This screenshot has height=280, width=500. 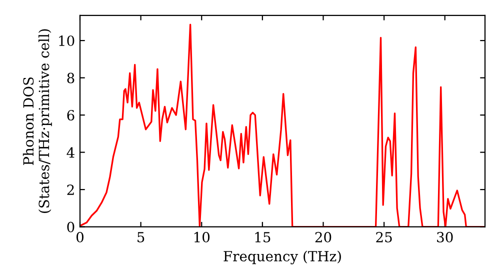 What do you see at coordinates (202, 237) in the screenshot?
I see `x-tick-label: 10` at bounding box center [202, 237].